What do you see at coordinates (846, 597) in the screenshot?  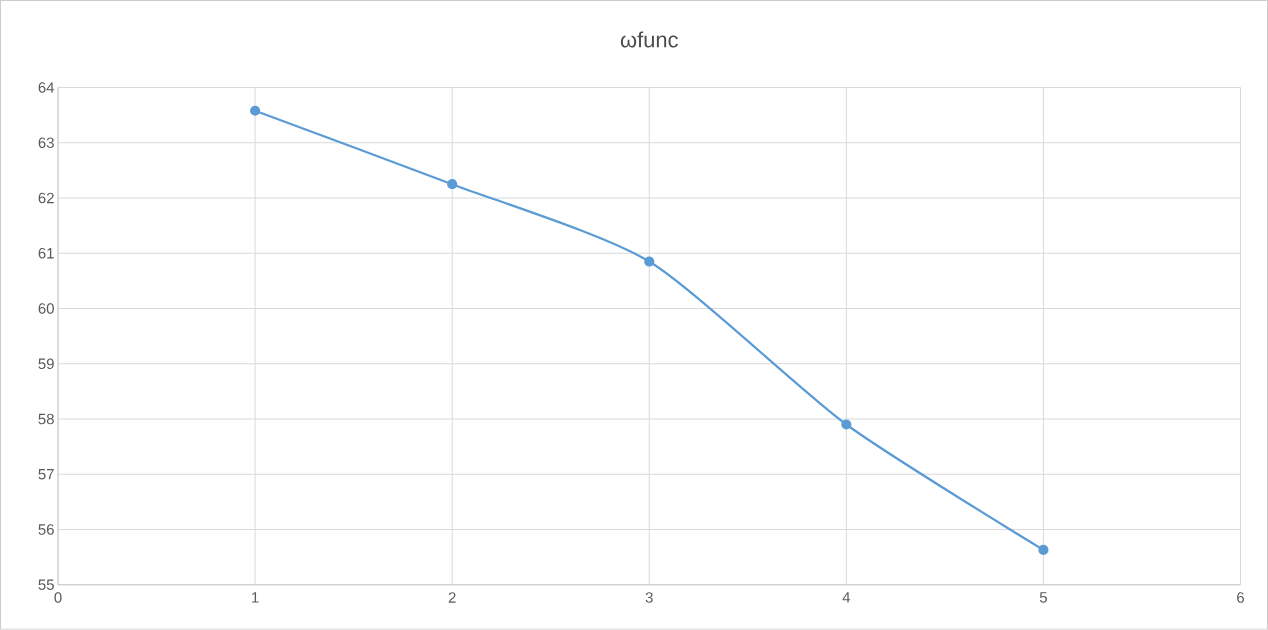 I see `x-tick-label: 4` at bounding box center [846, 597].